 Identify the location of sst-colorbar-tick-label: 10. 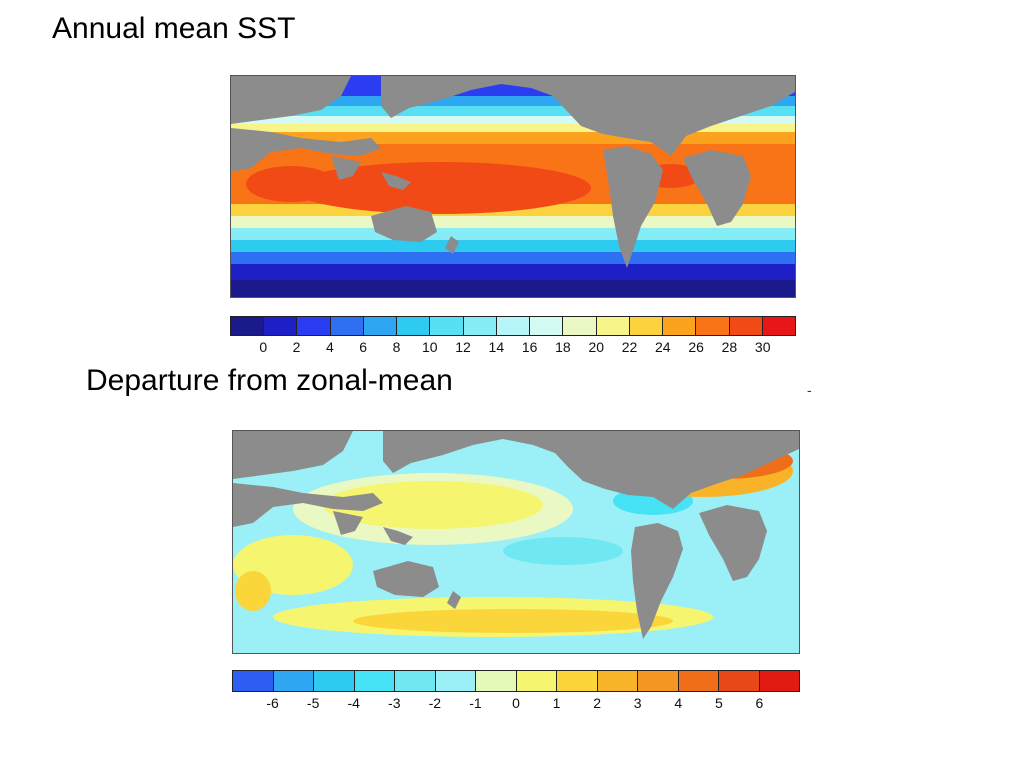
(429, 347).